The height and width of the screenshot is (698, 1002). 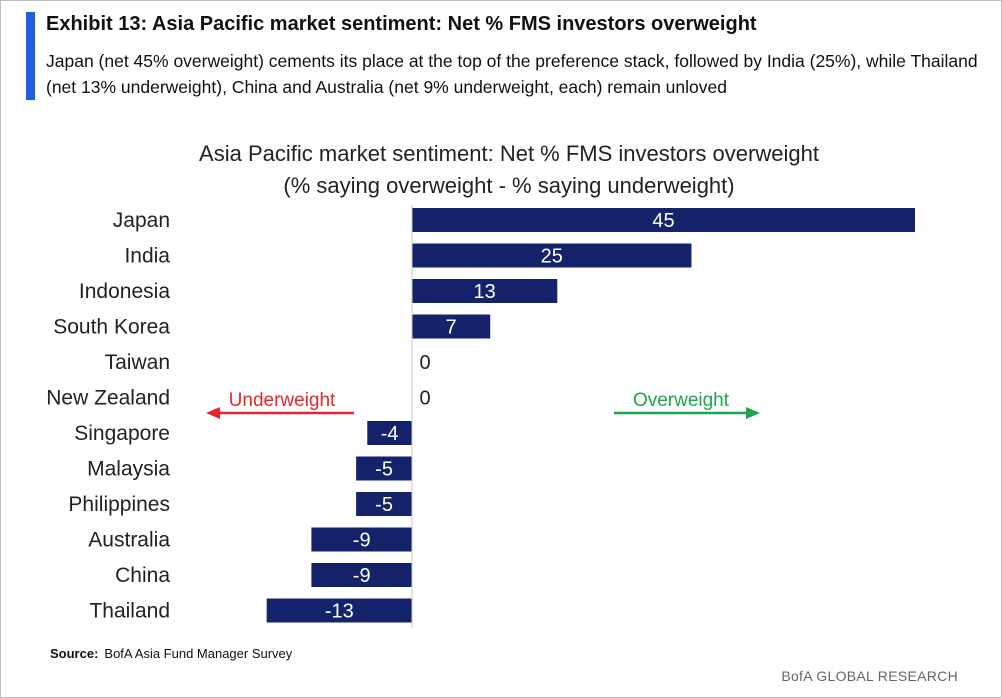 I want to click on bar-malaysia, so click(x=384, y=468).